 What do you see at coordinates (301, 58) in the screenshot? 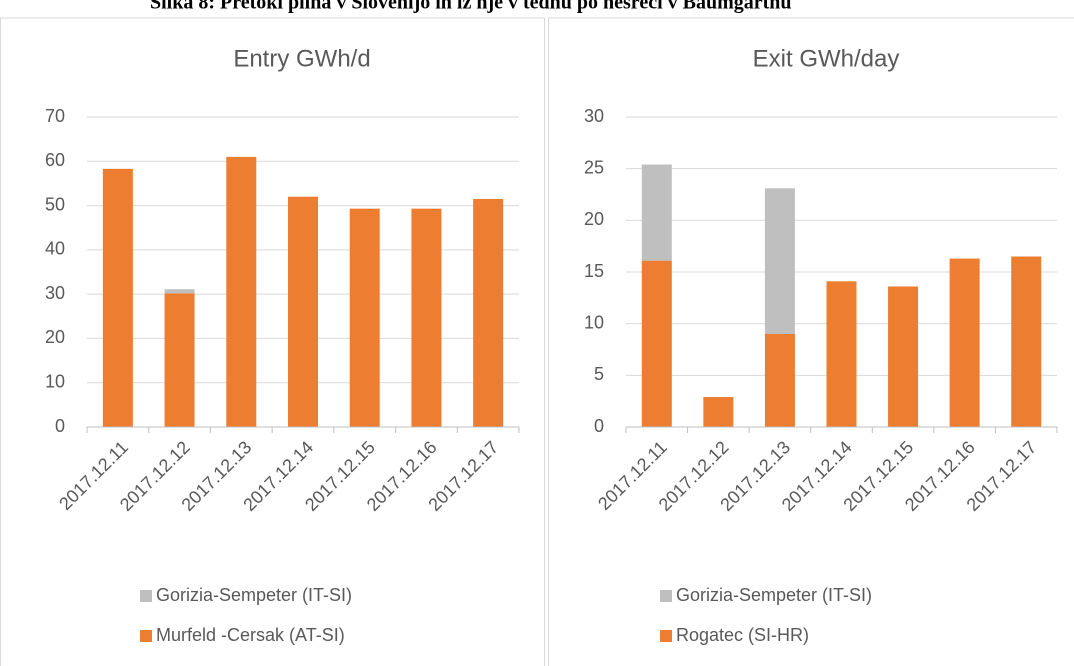
I see `chart-title: Entry GWh/d` at bounding box center [301, 58].